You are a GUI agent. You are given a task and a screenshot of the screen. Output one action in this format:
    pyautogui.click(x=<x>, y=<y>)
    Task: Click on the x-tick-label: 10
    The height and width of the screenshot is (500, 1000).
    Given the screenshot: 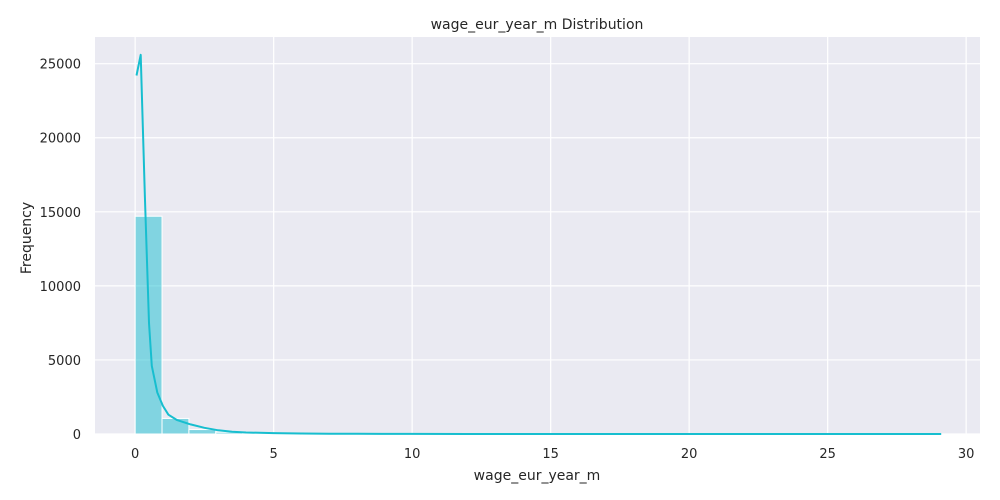 What is the action you would take?
    pyautogui.click(x=412, y=454)
    